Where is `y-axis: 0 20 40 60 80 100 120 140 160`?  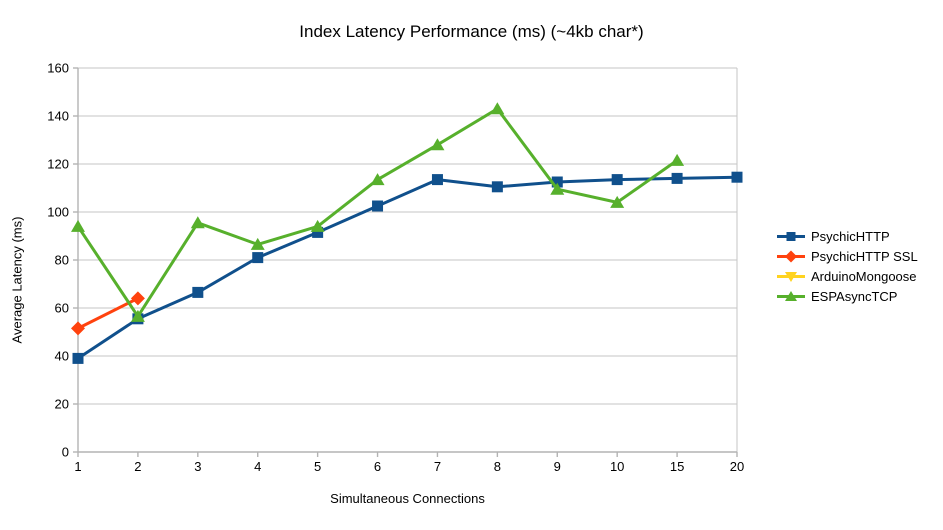
y-axis: 0 20 40 60 80 100 120 140 160 is located at coordinates (62, 260).